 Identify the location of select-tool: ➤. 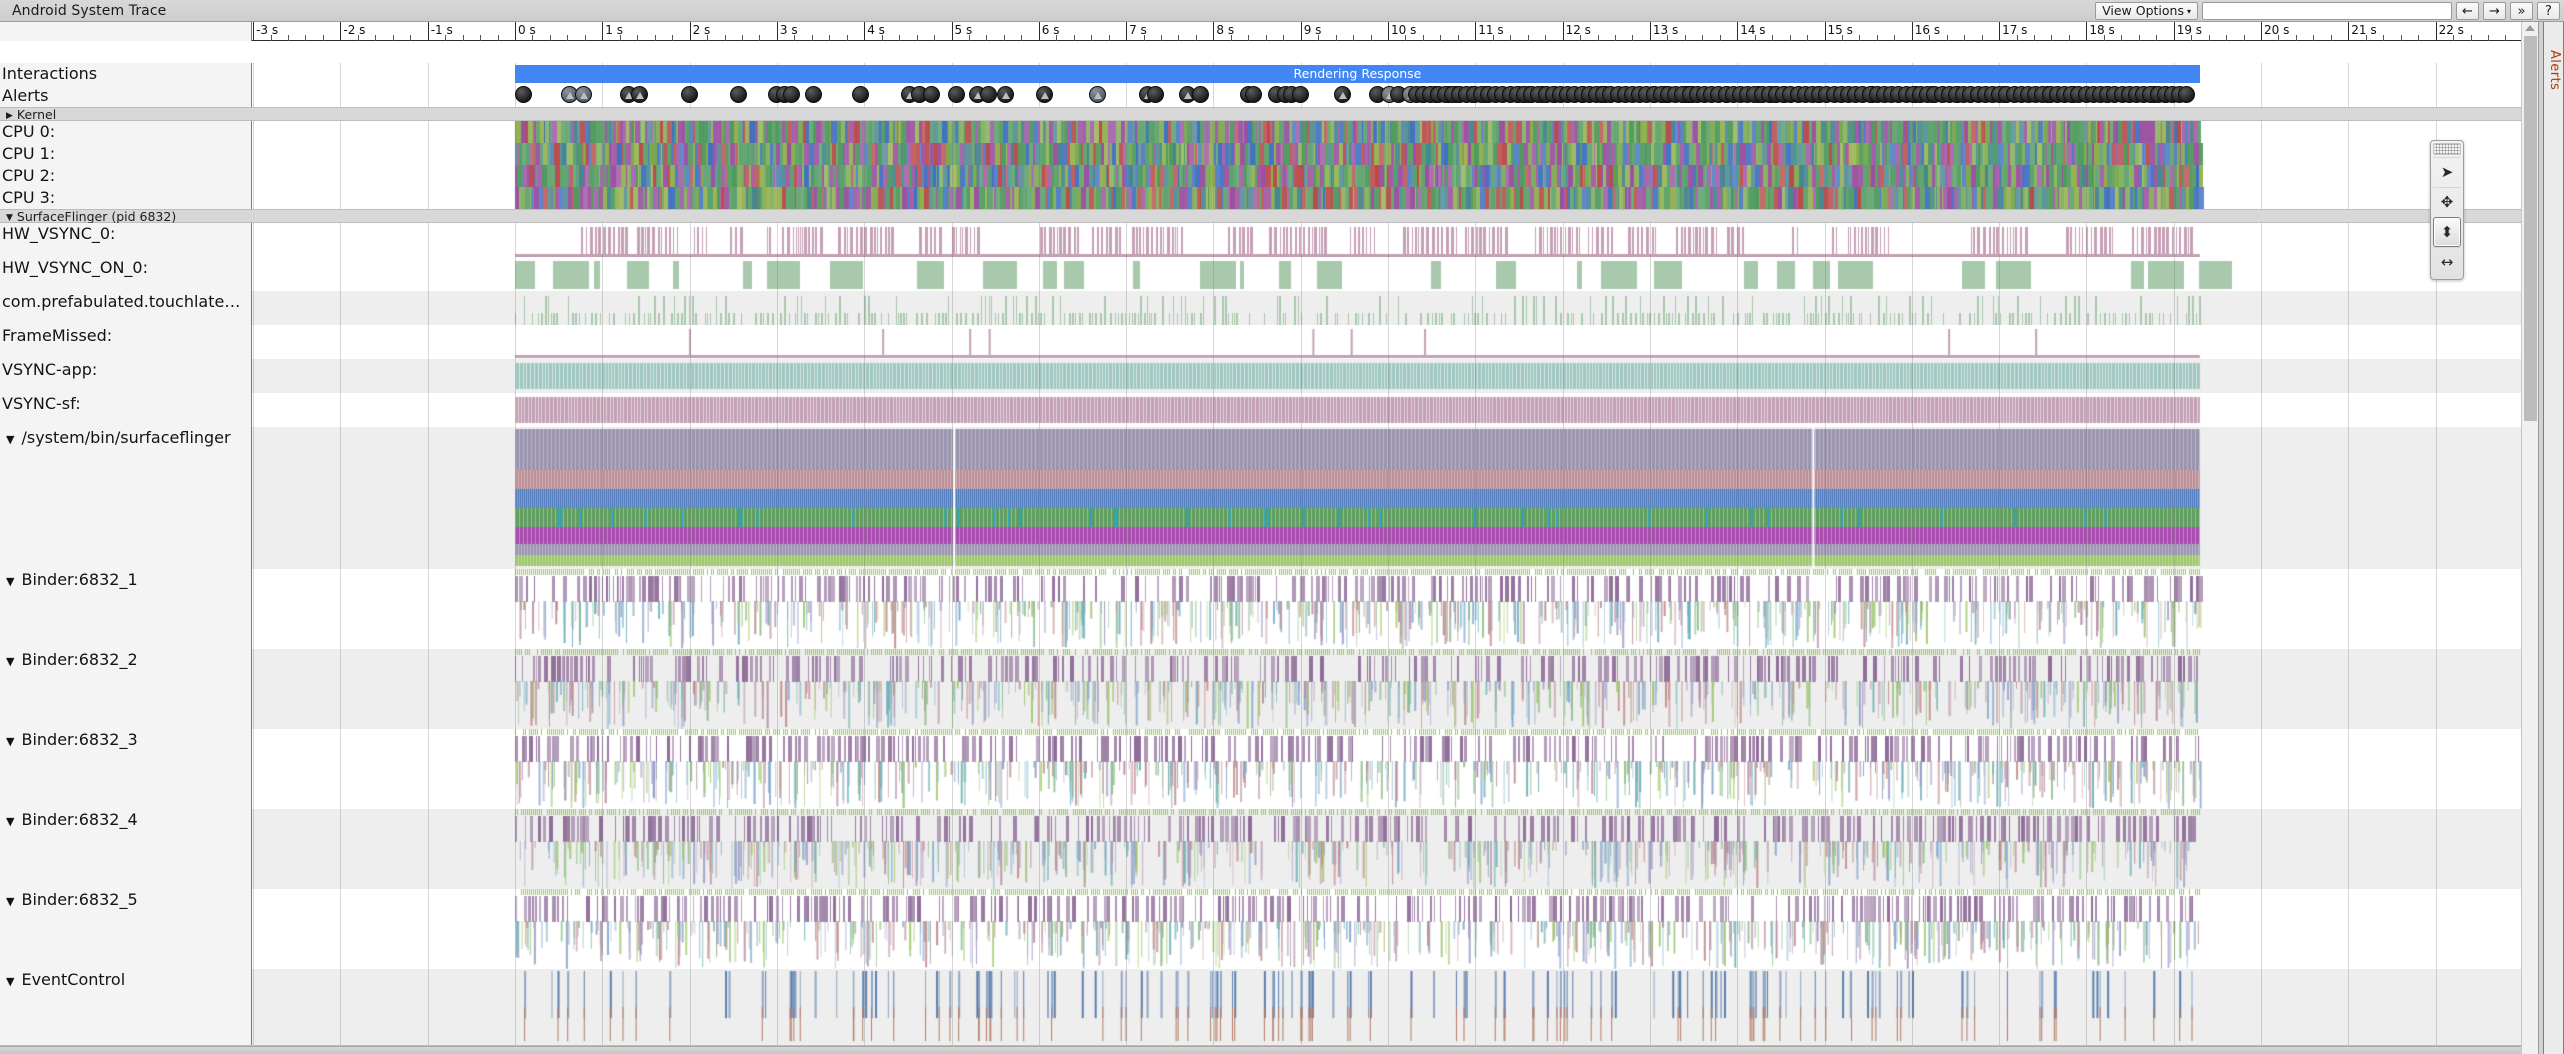
(2447, 172).